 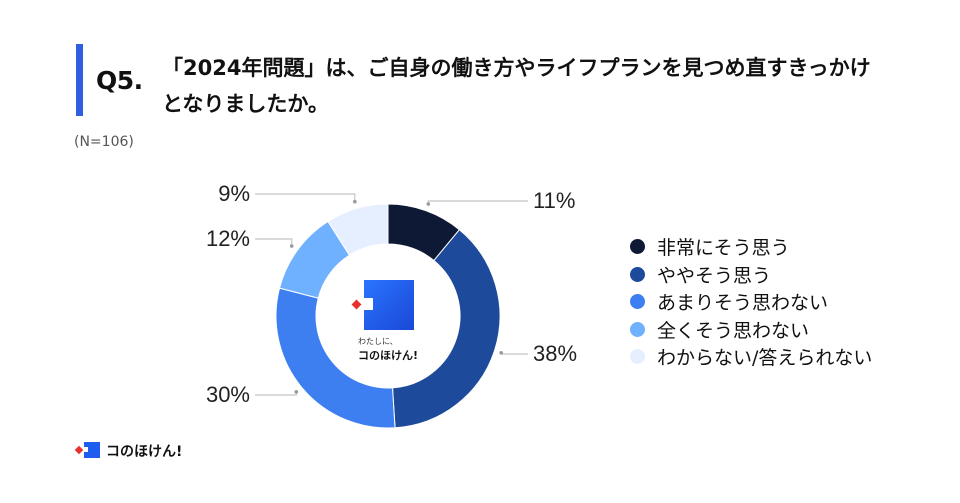 I want to click on percent-label-3: 30%, so click(x=228, y=394).